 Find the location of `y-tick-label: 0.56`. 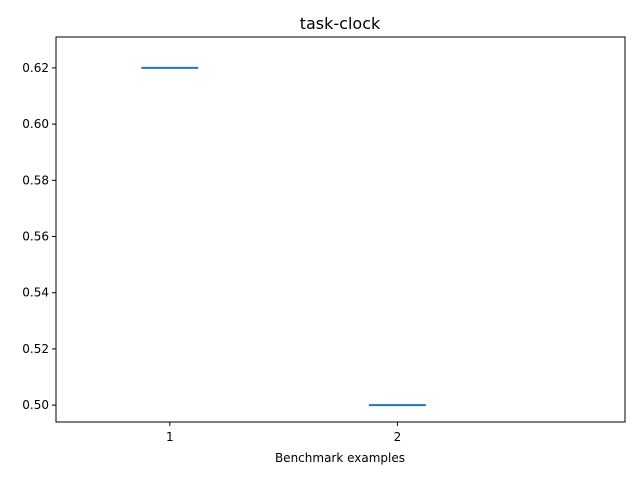

y-tick-label: 0.56 is located at coordinates (35, 237).